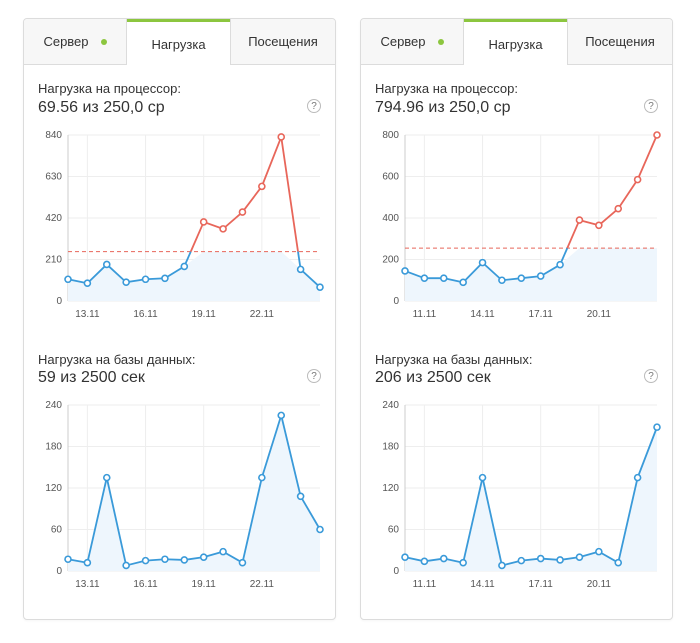 The width and height of the screenshot is (700, 643). I want to click on tab-visits-label: Посещения, so click(620, 41).